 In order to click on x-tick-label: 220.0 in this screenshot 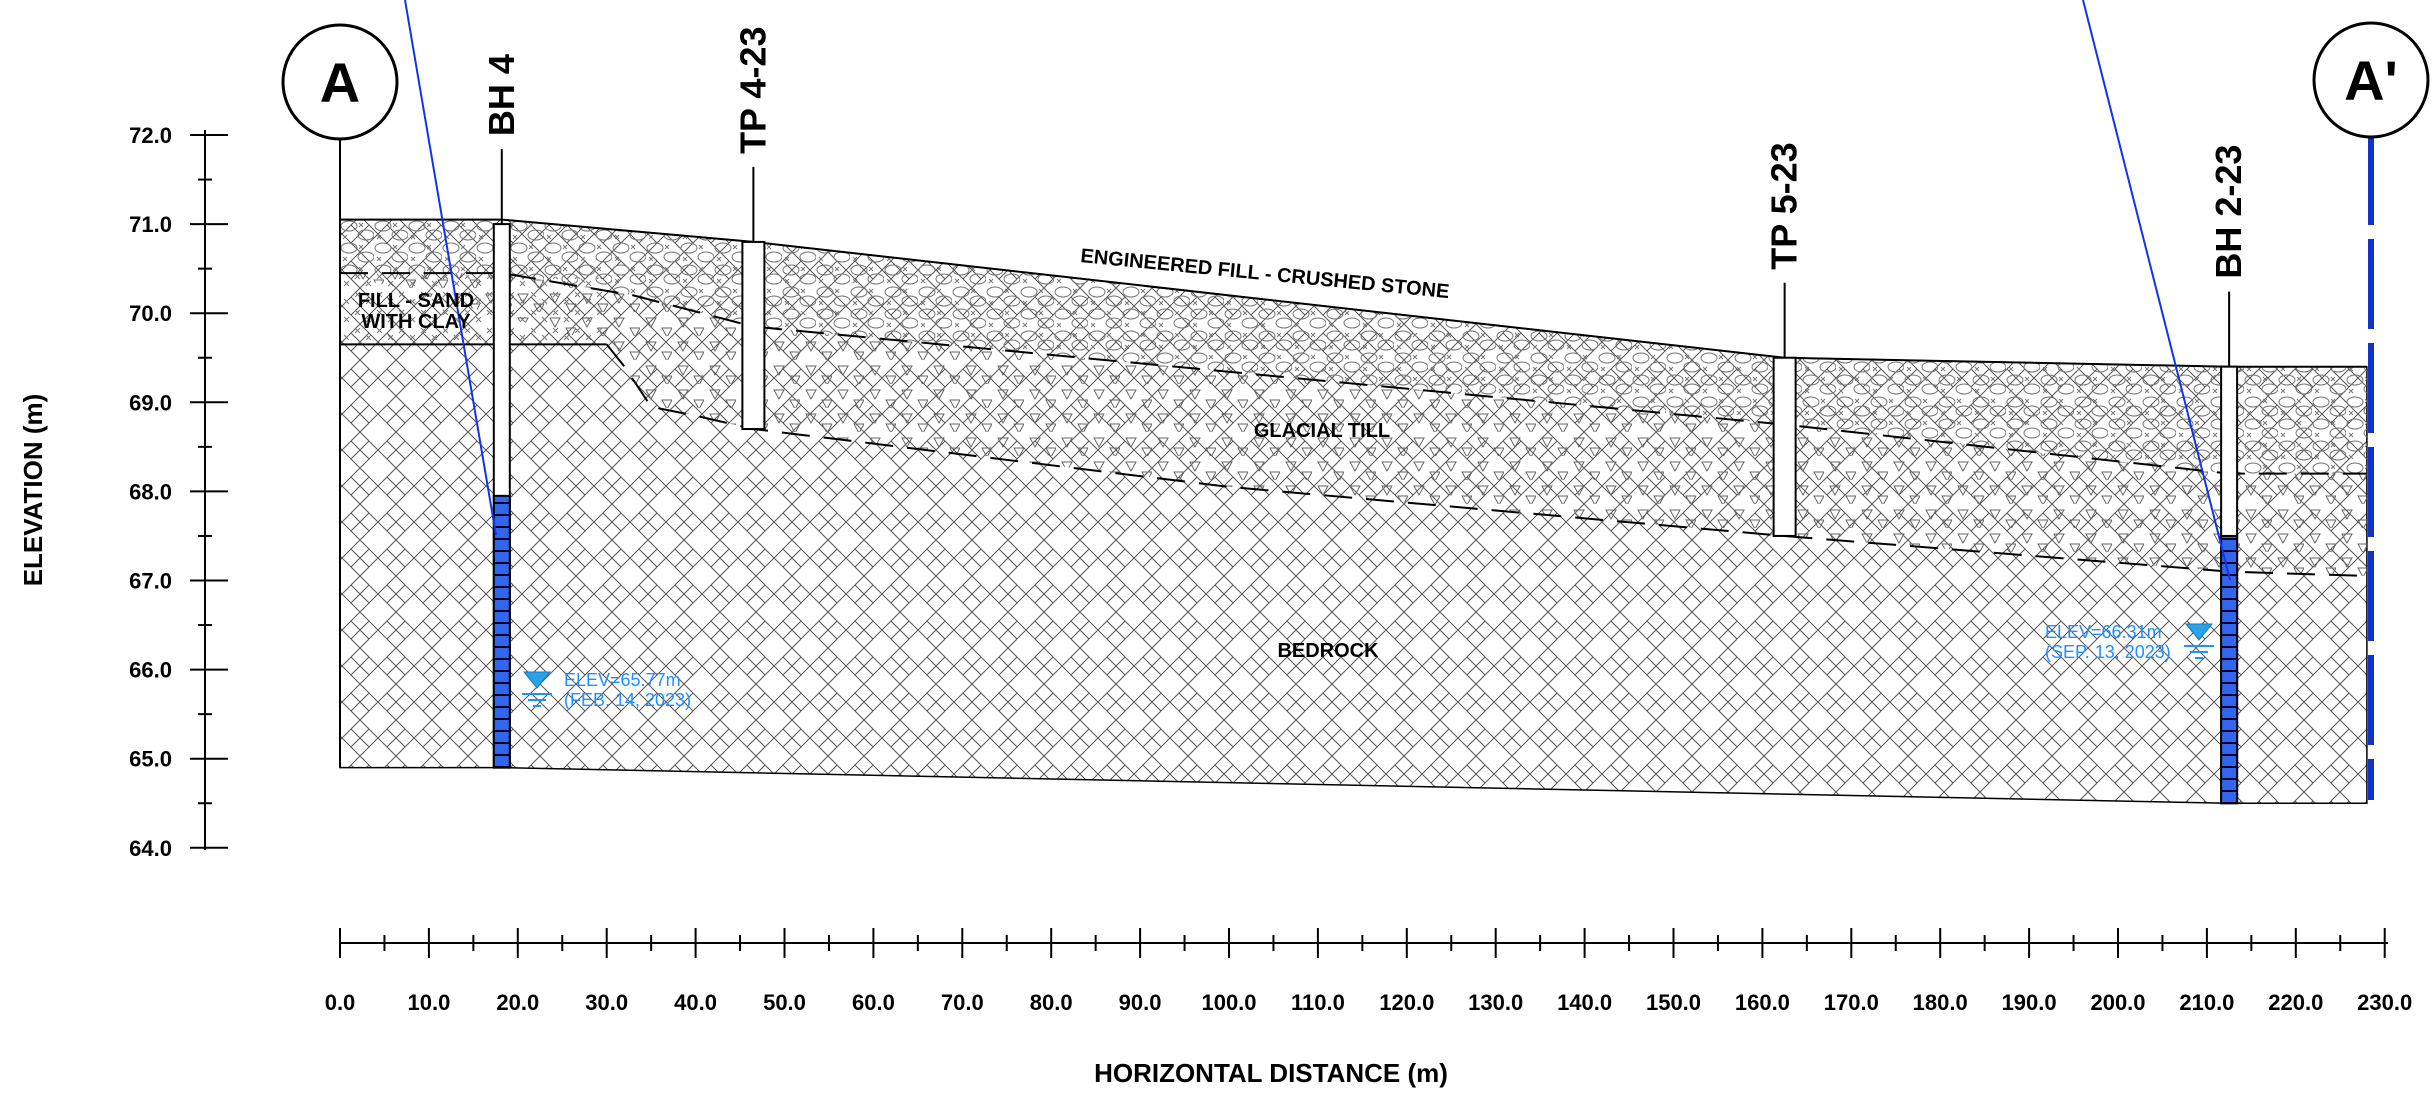, I will do `click(2295, 1002)`.